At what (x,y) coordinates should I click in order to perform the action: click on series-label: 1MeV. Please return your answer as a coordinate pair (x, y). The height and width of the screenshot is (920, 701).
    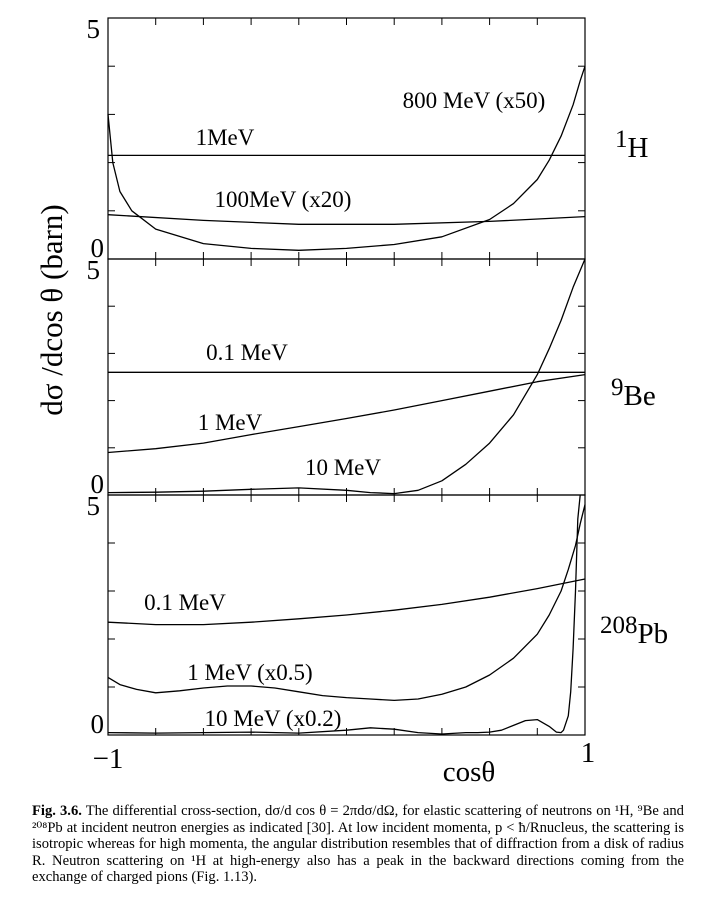
    Looking at the image, I should click on (225, 137).